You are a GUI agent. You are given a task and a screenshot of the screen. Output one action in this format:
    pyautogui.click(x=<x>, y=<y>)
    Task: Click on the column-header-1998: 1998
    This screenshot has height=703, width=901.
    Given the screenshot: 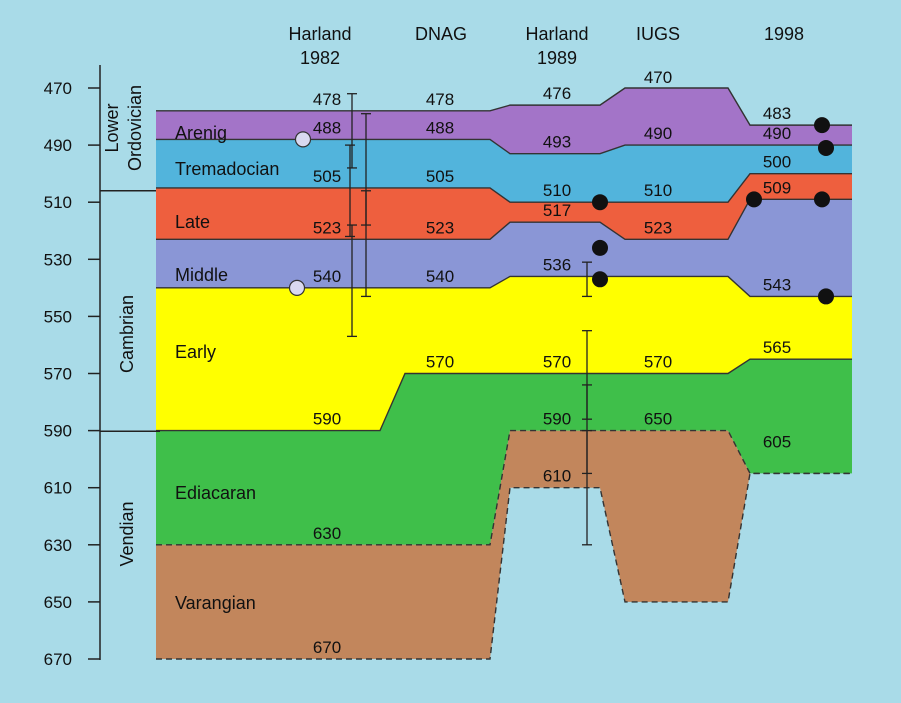 What is the action you would take?
    pyautogui.click(x=784, y=34)
    